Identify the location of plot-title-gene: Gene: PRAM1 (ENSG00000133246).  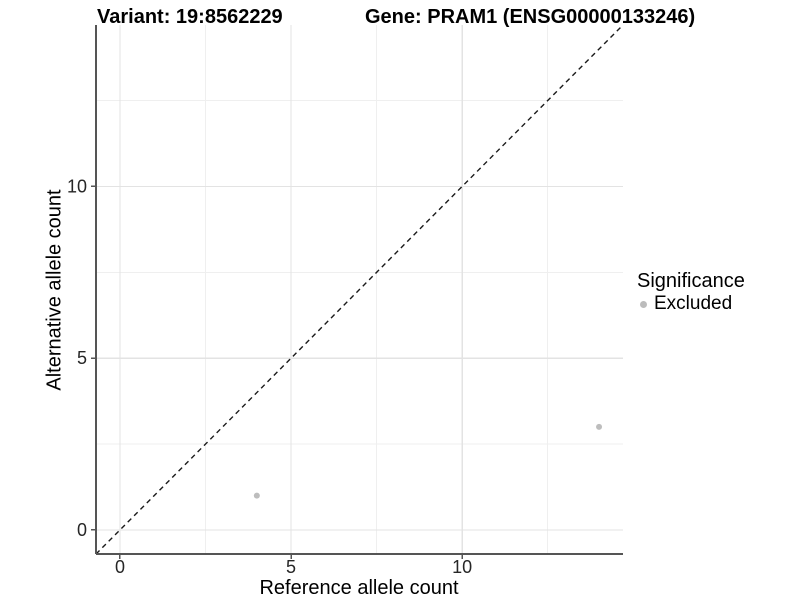
(530, 17).